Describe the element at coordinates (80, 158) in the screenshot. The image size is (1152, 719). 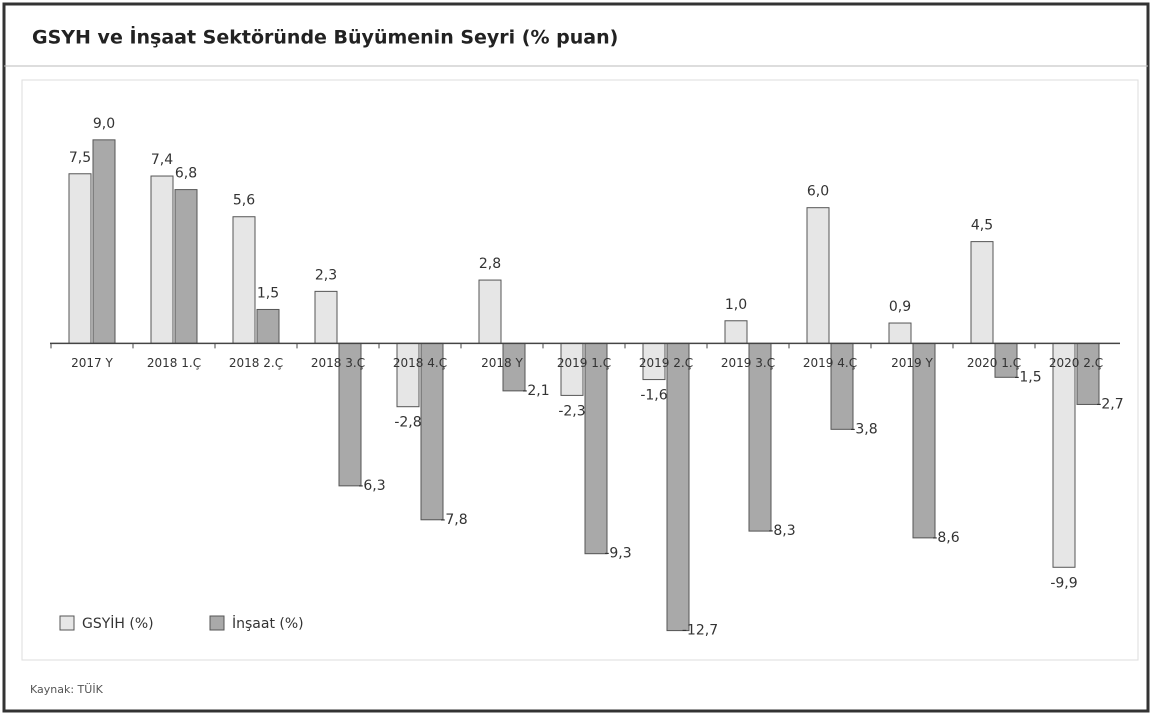
I see `value-label: 7,5` at that location.